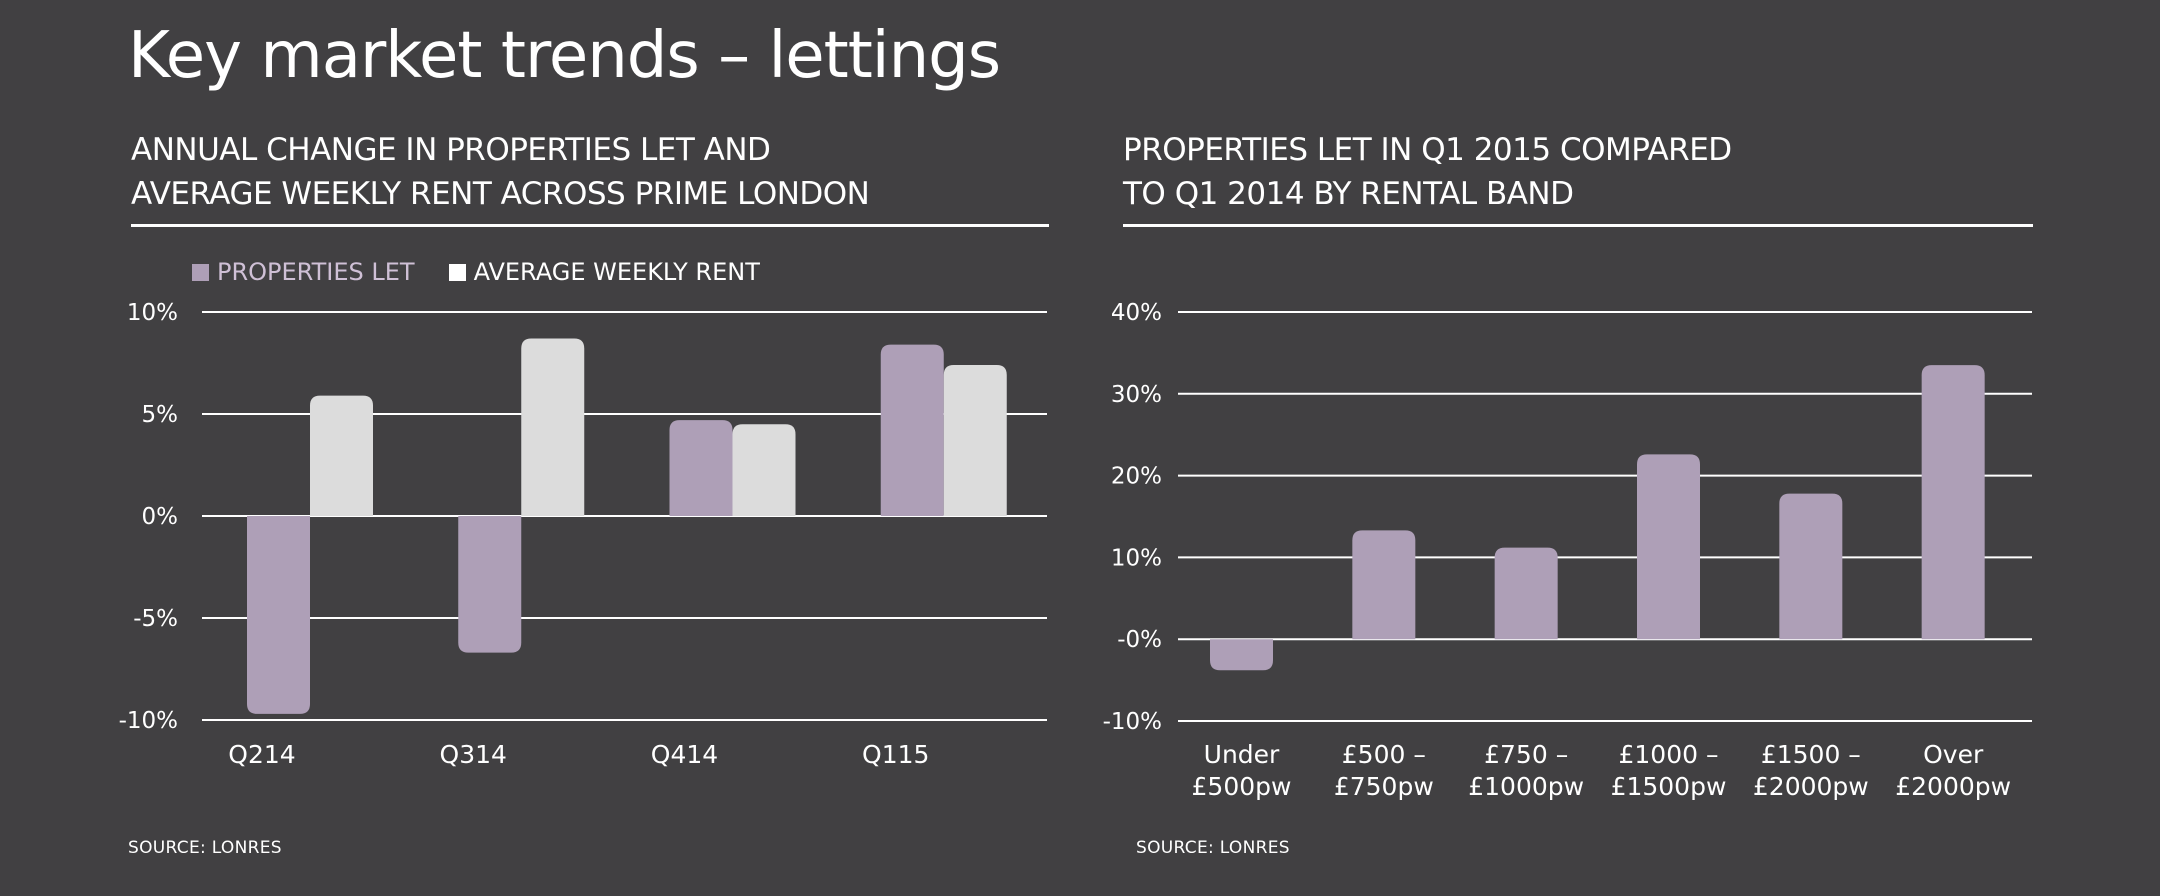 The height and width of the screenshot is (896, 2160). I want to click on legend-item-properties-let: PROPERTIES LET, so click(303, 272).